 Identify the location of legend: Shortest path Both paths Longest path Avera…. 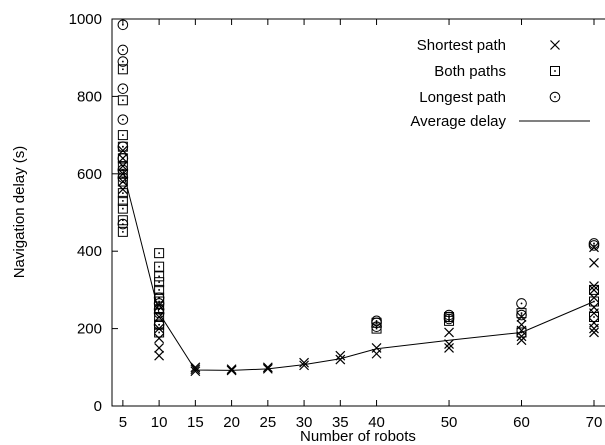
(500, 83).